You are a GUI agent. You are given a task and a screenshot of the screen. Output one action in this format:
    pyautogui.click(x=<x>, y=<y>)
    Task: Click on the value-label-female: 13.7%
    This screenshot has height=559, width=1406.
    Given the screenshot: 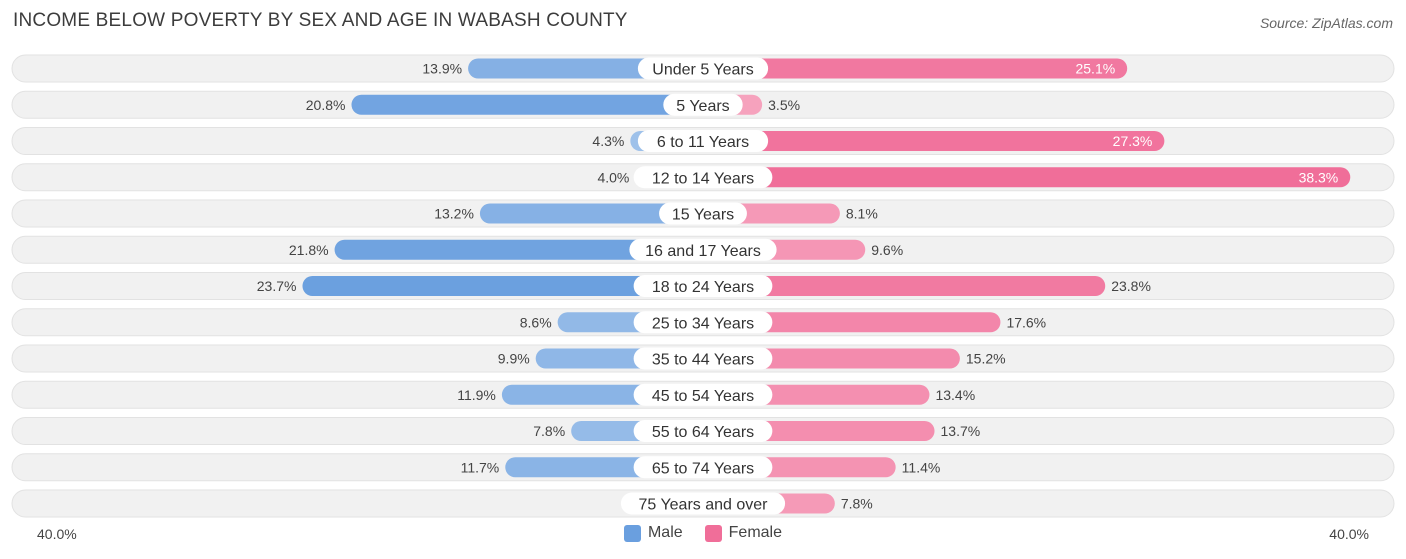 What is the action you would take?
    pyautogui.click(x=961, y=431)
    